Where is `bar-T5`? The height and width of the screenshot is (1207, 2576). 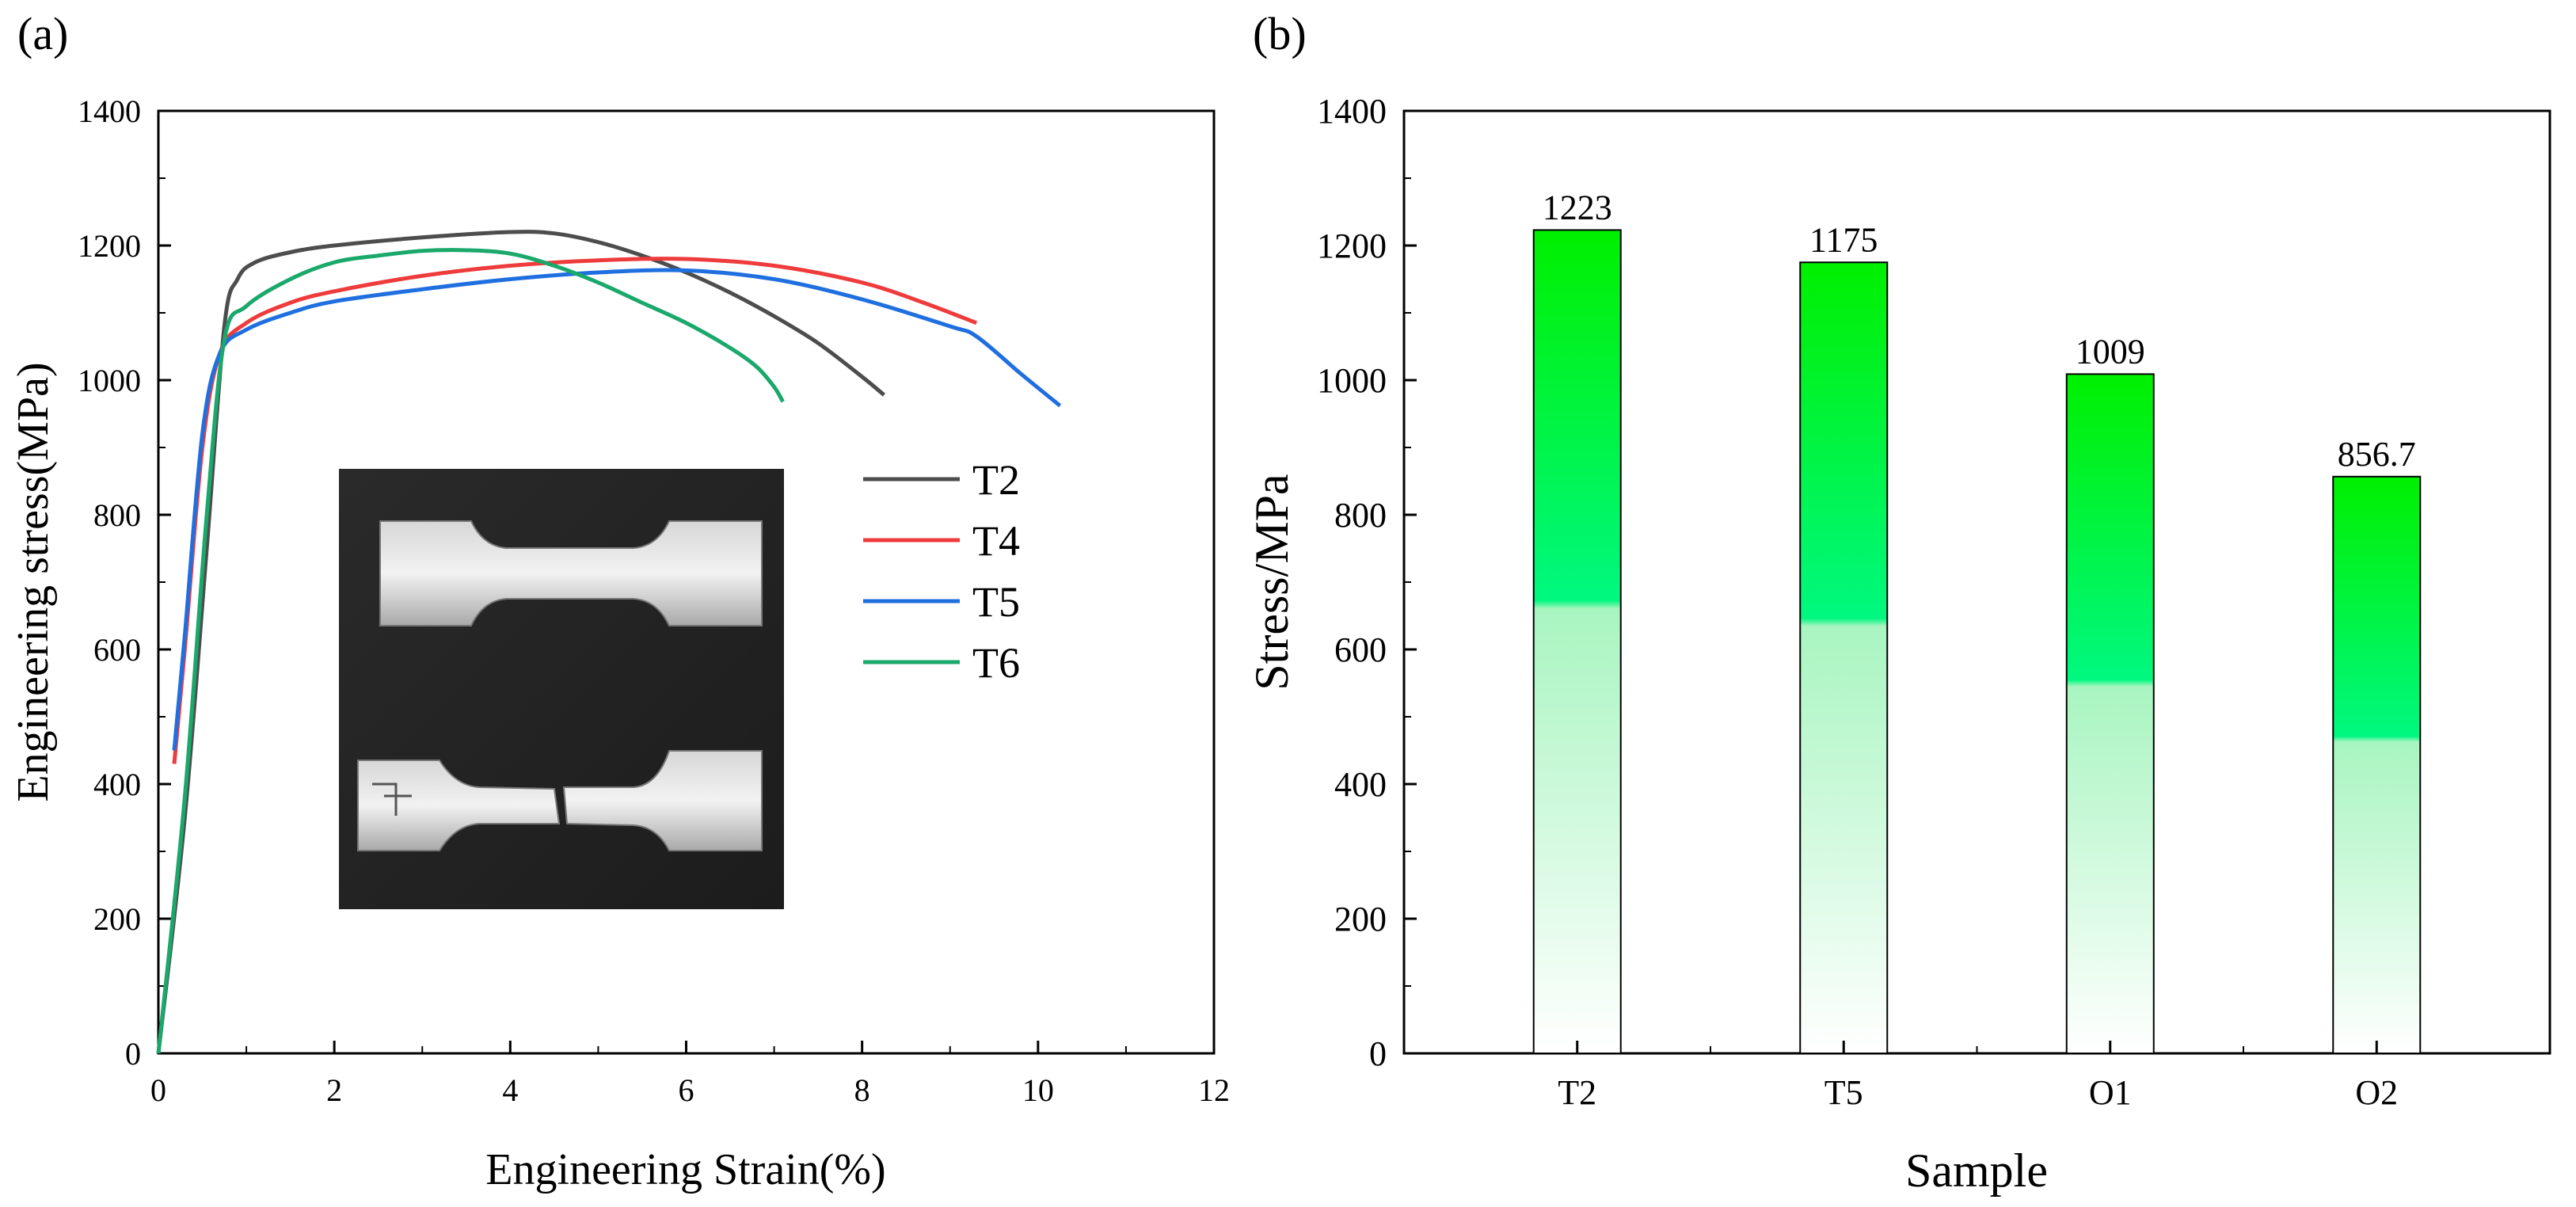 bar-T5 is located at coordinates (1844, 657).